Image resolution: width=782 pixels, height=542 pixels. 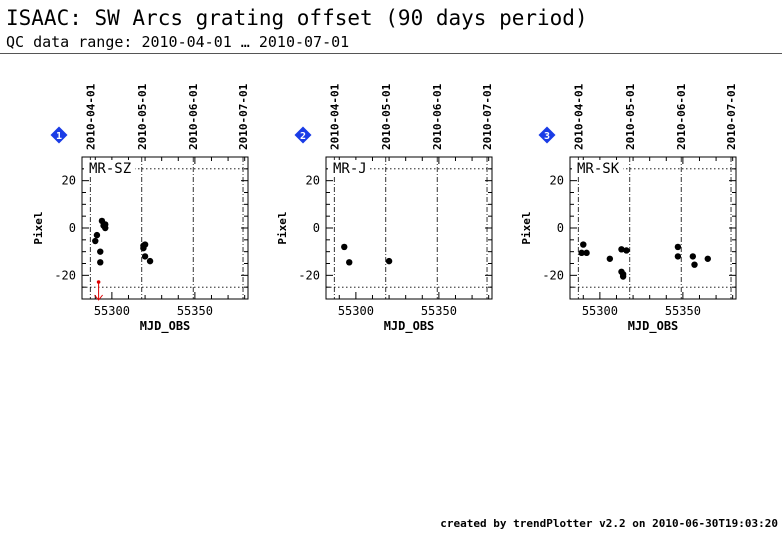 What do you see at coordinates (178, 42) in the screenshot?
I see `page-subtitle: QC data range: 2010-04-01 … 2010-07-01` at bounding box center [178, 42].